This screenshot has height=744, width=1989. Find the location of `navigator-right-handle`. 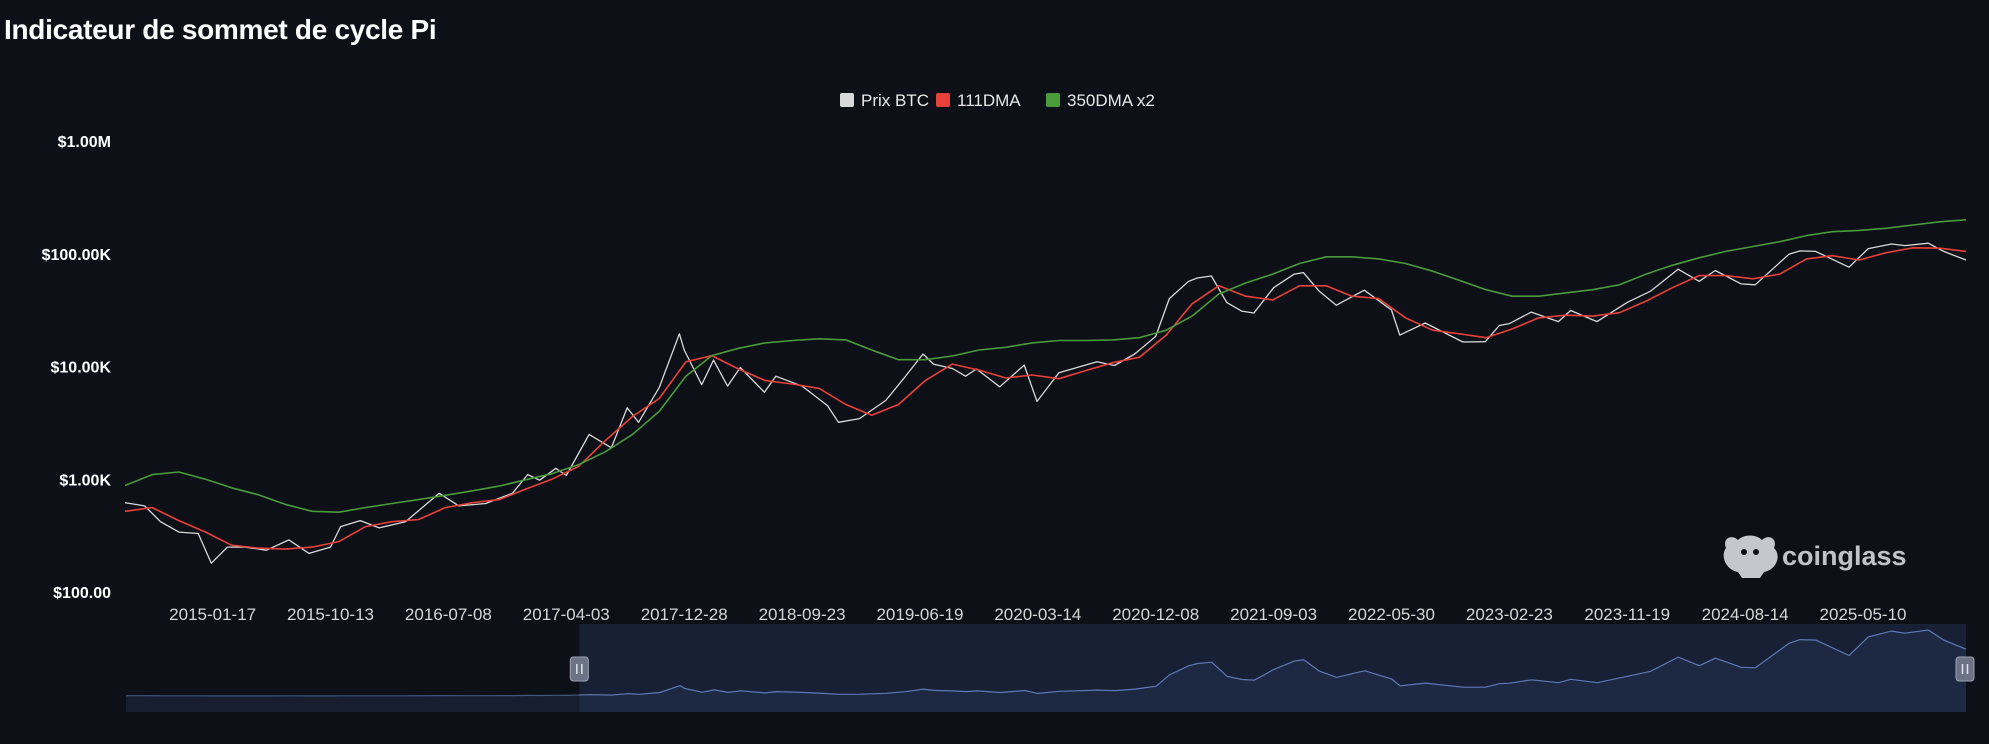

navigator-right-handle is located at coordinates (1965, 669).